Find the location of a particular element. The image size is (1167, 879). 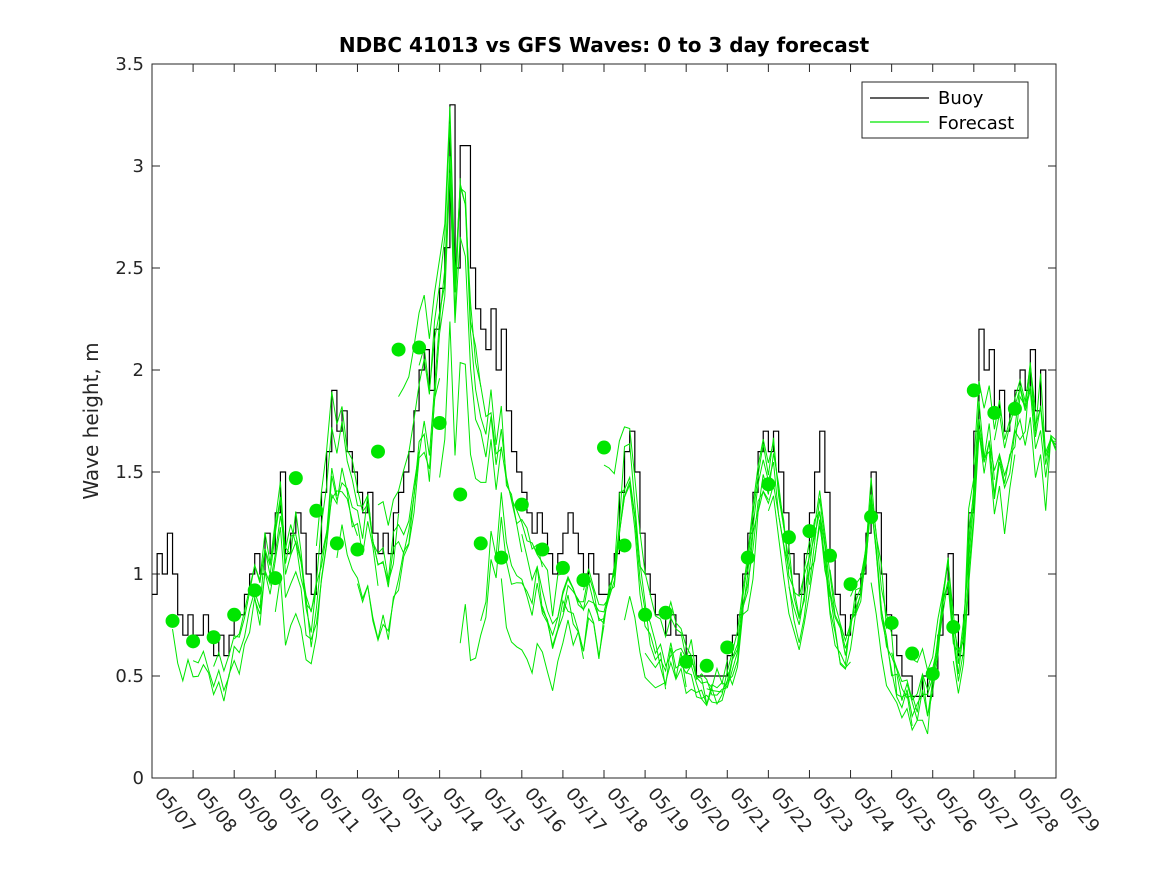

y-tick-label: 2 is located at coordinates (138, 370).